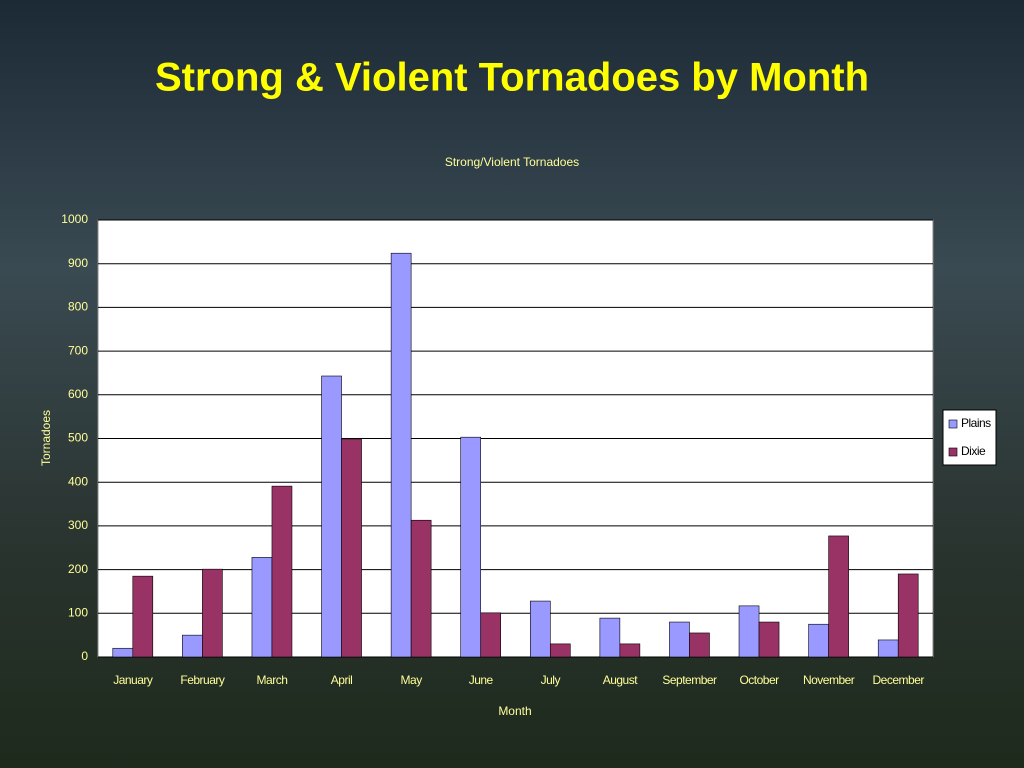  I want to click on legend-label: Dixie, so click(973, 451).